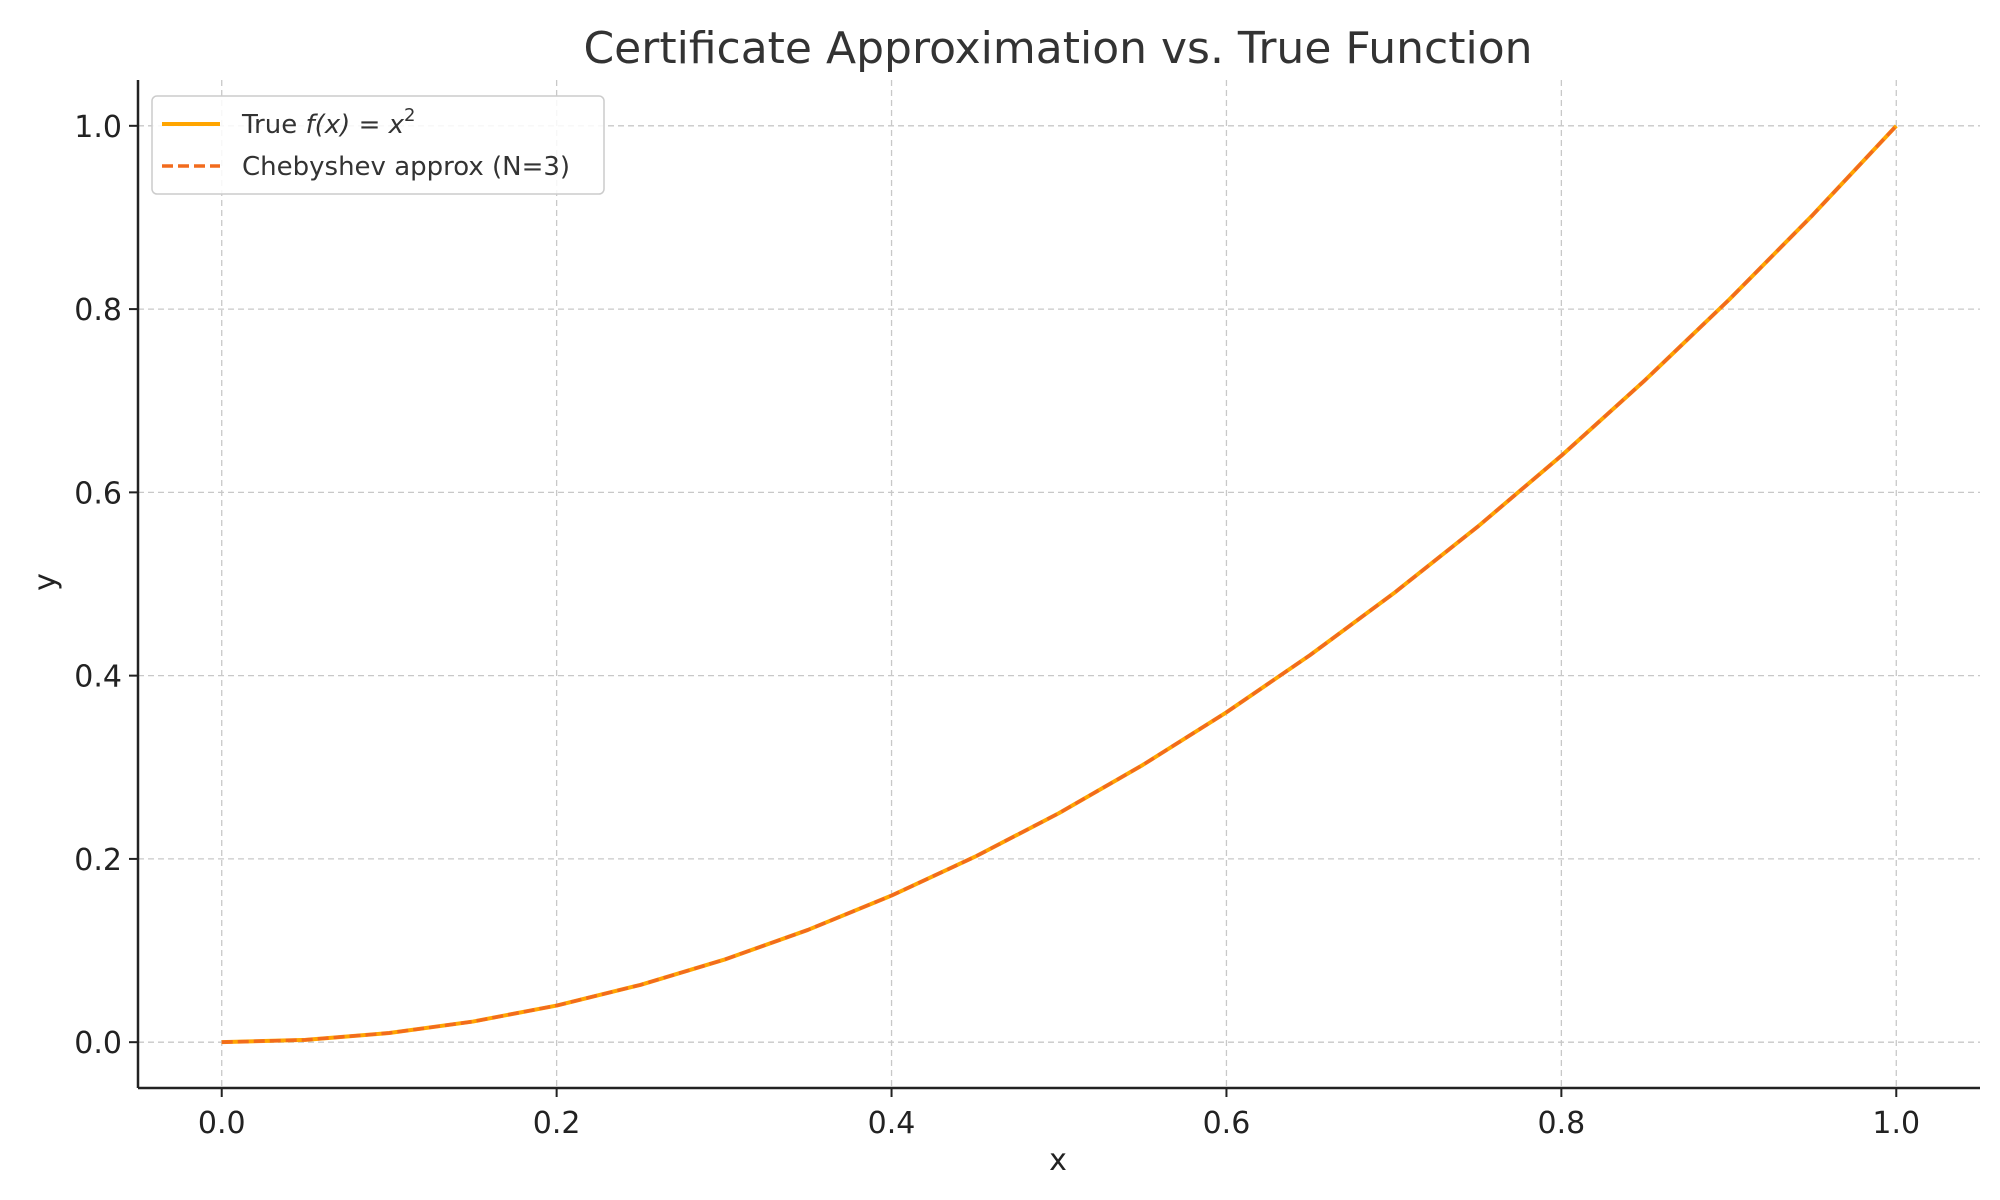  I want to click on y-tick-label: 0.6, so click(98, 493).